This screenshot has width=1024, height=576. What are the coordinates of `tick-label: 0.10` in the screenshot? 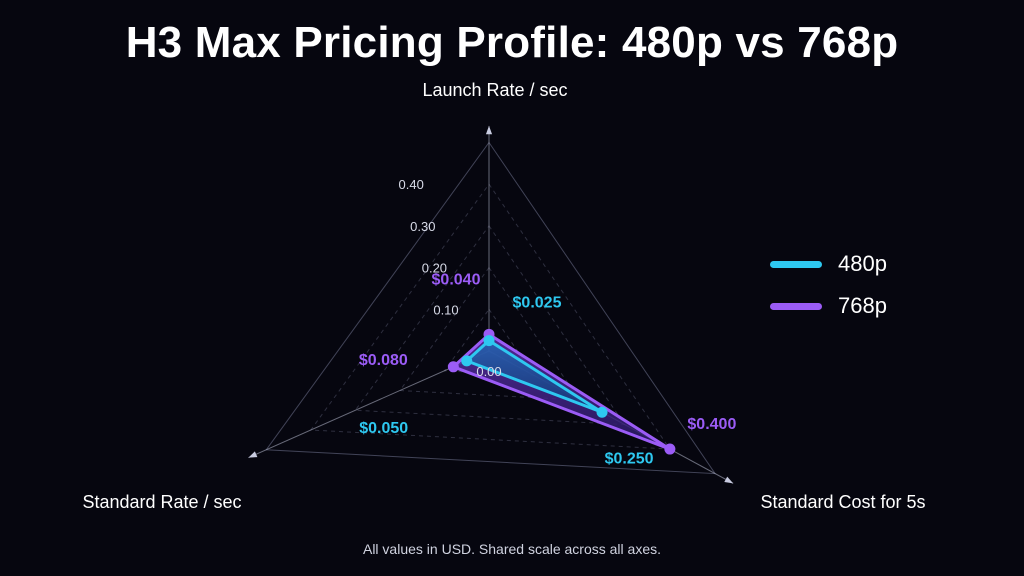 It's located at (445, 309).